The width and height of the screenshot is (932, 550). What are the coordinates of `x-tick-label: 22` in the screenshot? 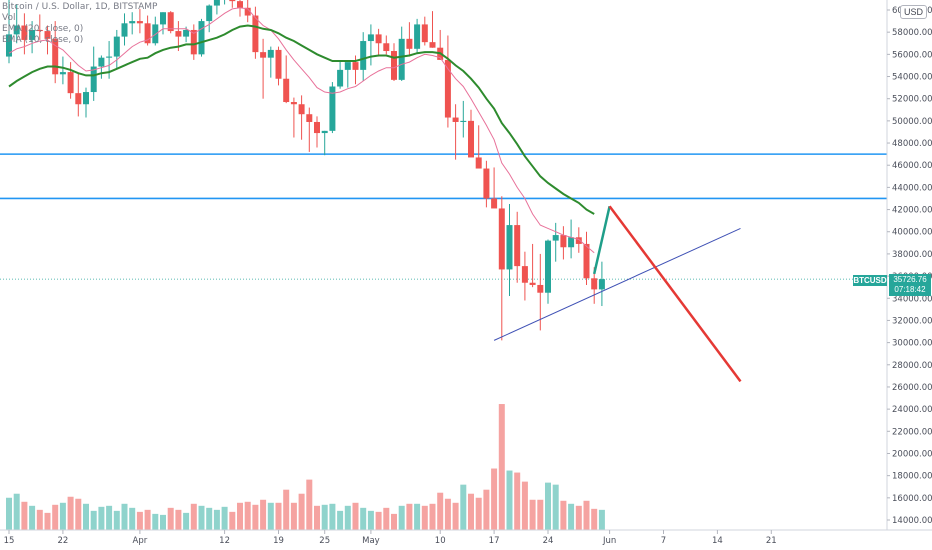 It's located at (62, 541).